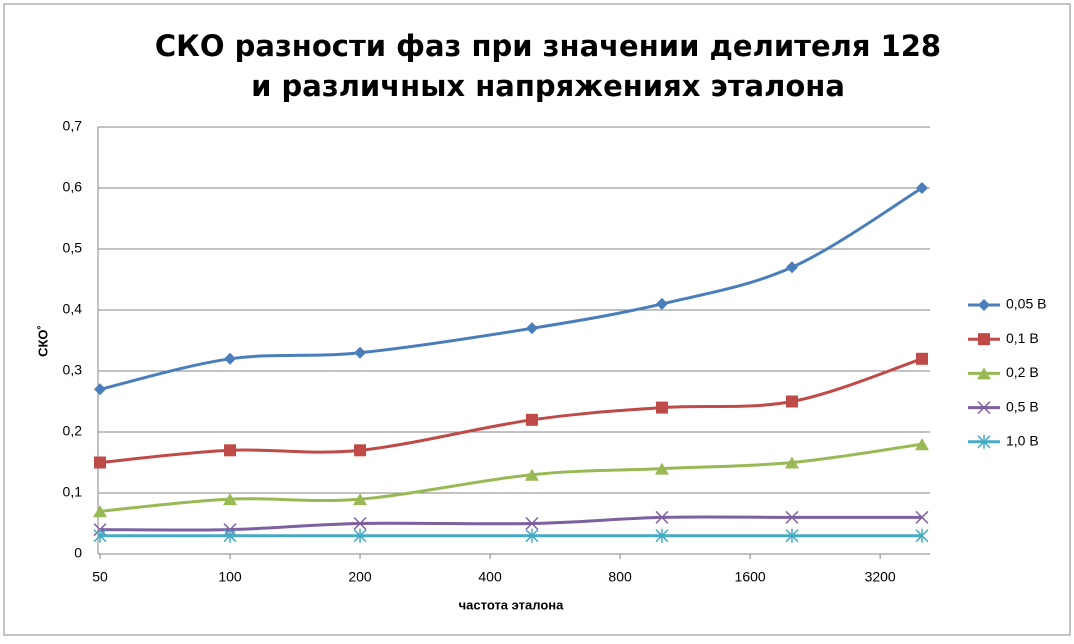  What do you see at coordinates (750, 577) in the screenshot?
I see `x-tick-label: 1600` at bounding box center [750, 577].